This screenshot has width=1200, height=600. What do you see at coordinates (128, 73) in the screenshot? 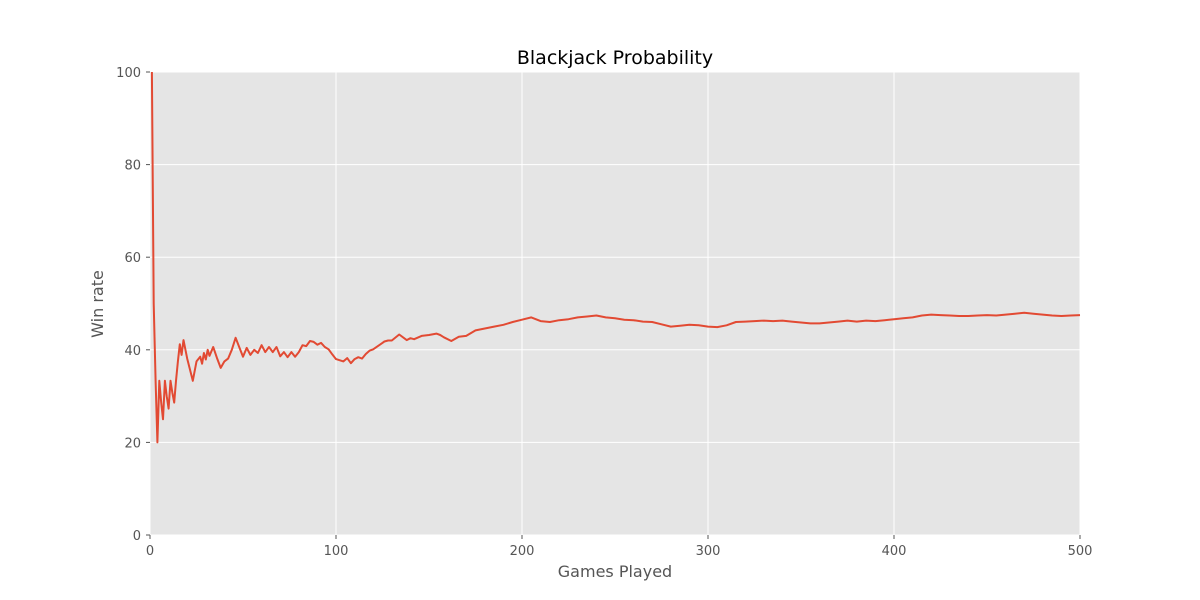
I see `y-tick-label: 100` at bounding box center [128, 73].